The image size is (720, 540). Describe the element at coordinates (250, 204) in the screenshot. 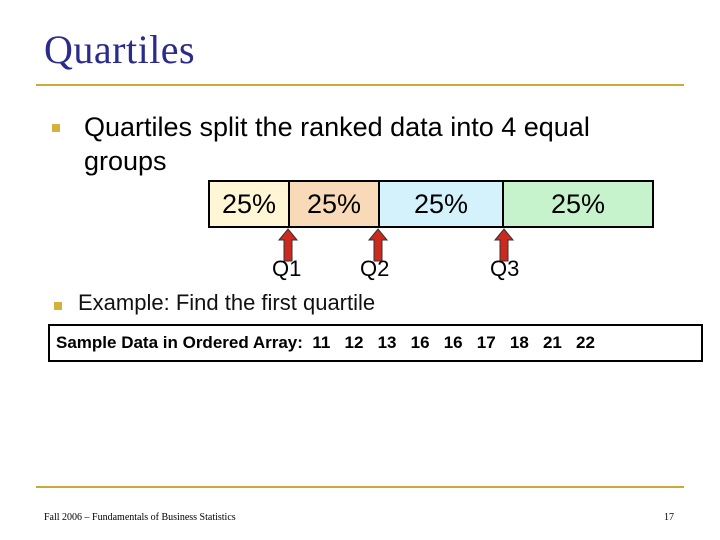

I see `segment-1: 25%` at that location.